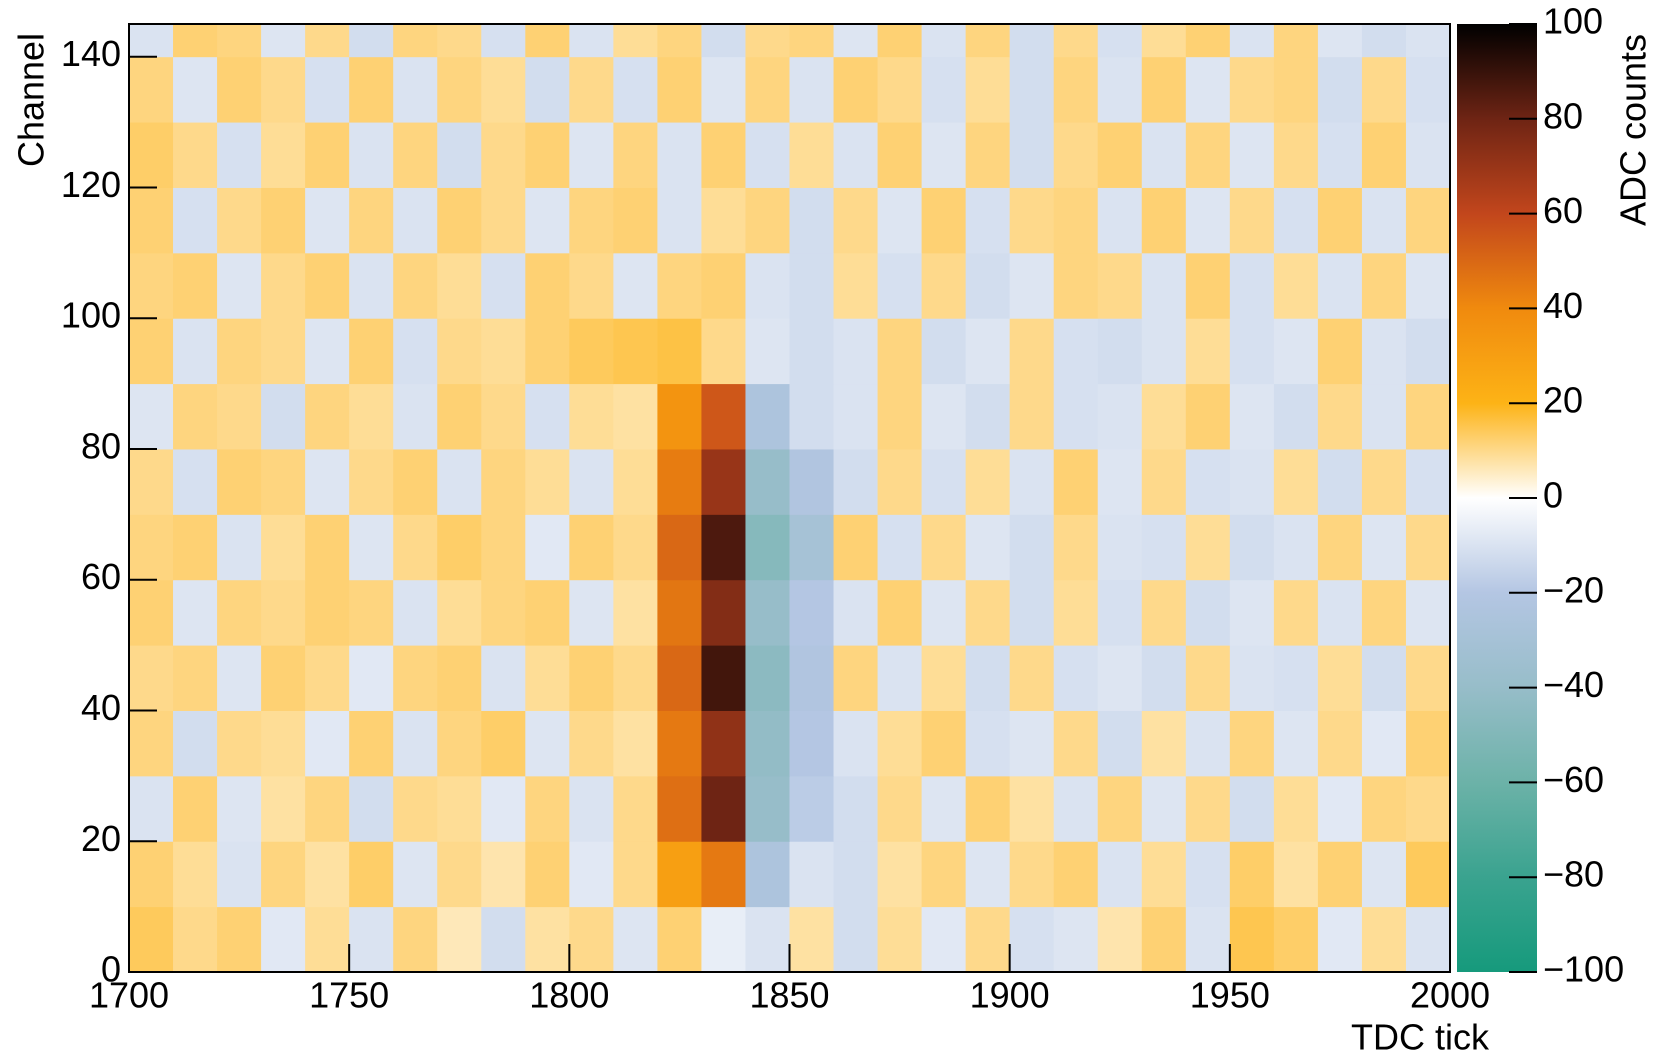 This screenshot has height=1058, width=1657. I want to click on y-tick-label: 80, so click(101, 445).